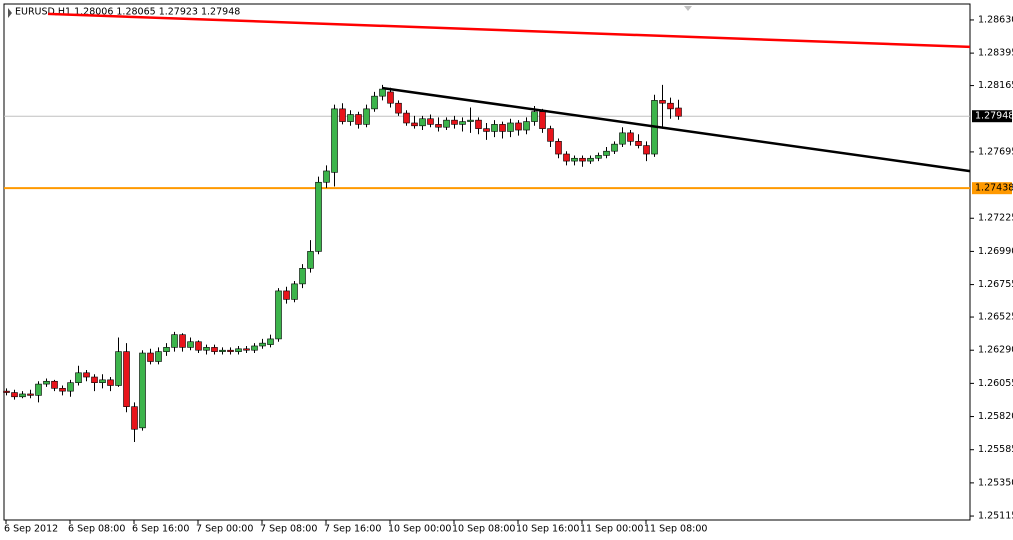  Describe the element at coordinates (10, 13) in the screenshot. I see `symbol-icon` at that location.